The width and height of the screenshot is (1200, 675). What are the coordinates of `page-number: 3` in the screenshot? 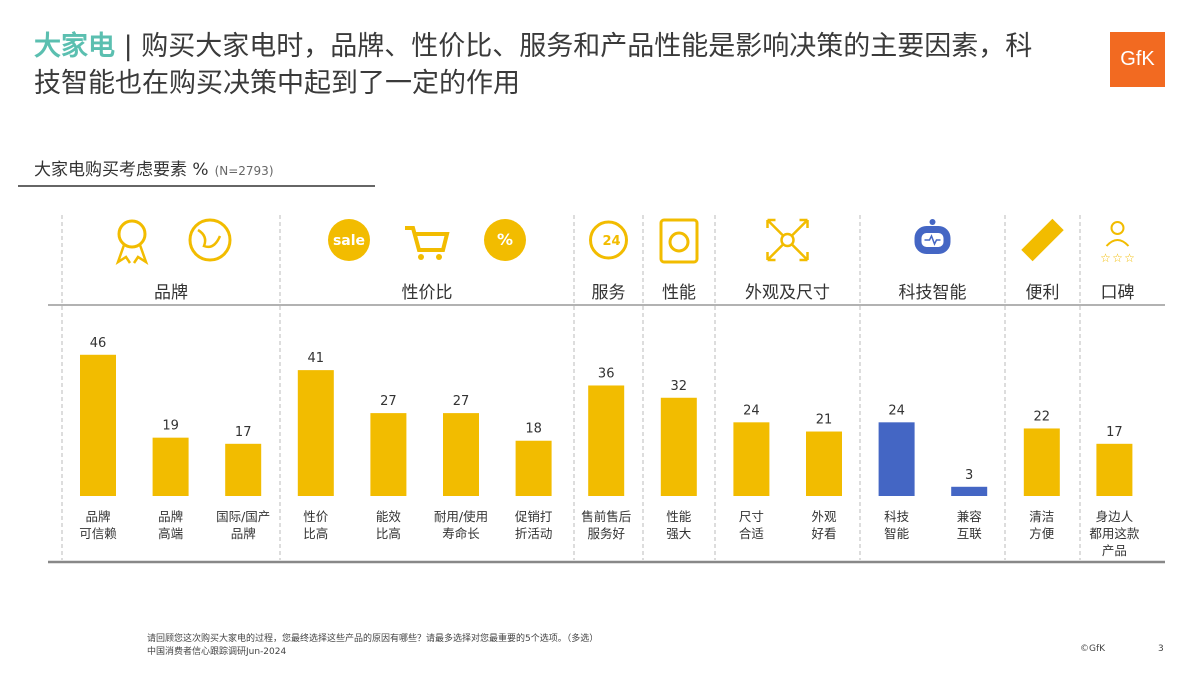 It's located at (1161, 649).